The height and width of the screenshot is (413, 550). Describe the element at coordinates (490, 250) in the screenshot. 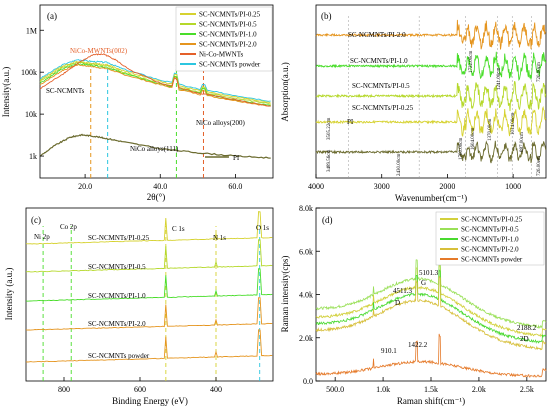

I see `d-legend-label-3: SC-NCMNTs/PI-2.0` at that location.